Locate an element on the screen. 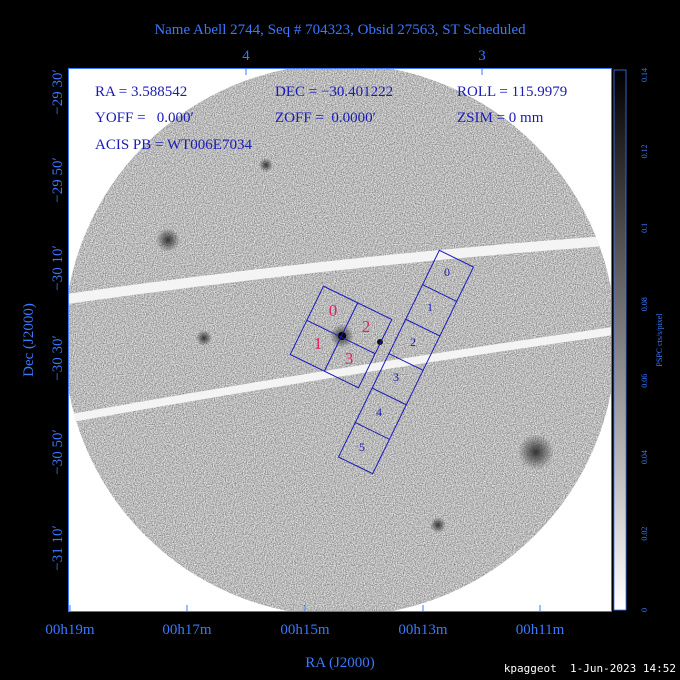 The image size is (680, 680). bottom-tick-label: 00h13m is located at coordinates (423, 630).